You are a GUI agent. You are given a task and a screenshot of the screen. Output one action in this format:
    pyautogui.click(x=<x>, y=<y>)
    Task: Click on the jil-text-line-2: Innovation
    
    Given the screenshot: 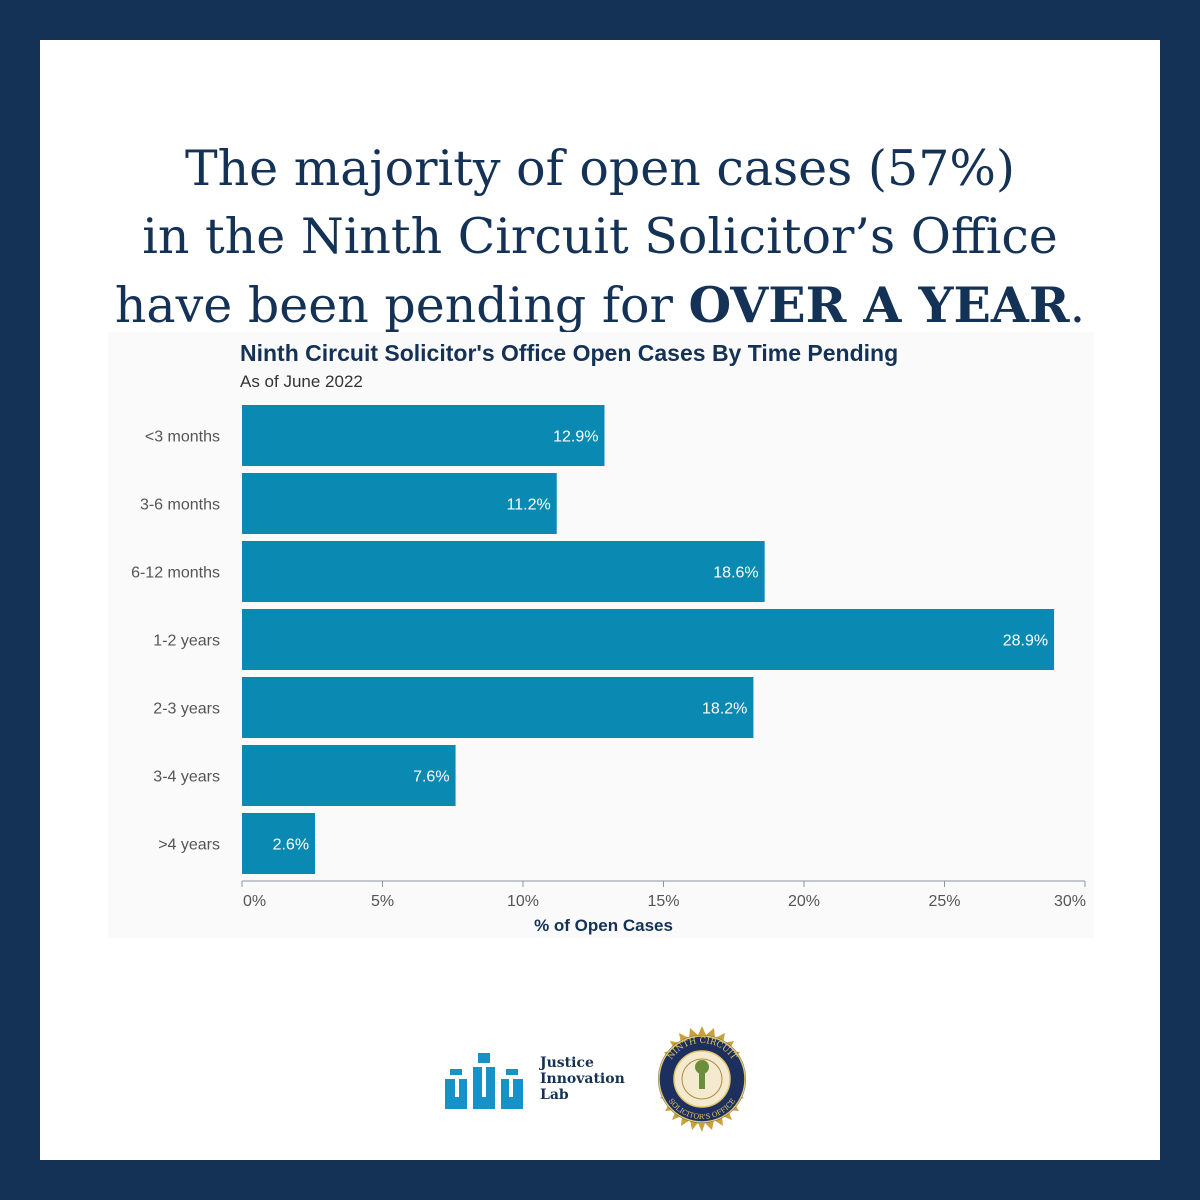 What is the action you would take?
    pyautogui.click(x=582, y=1079)
    